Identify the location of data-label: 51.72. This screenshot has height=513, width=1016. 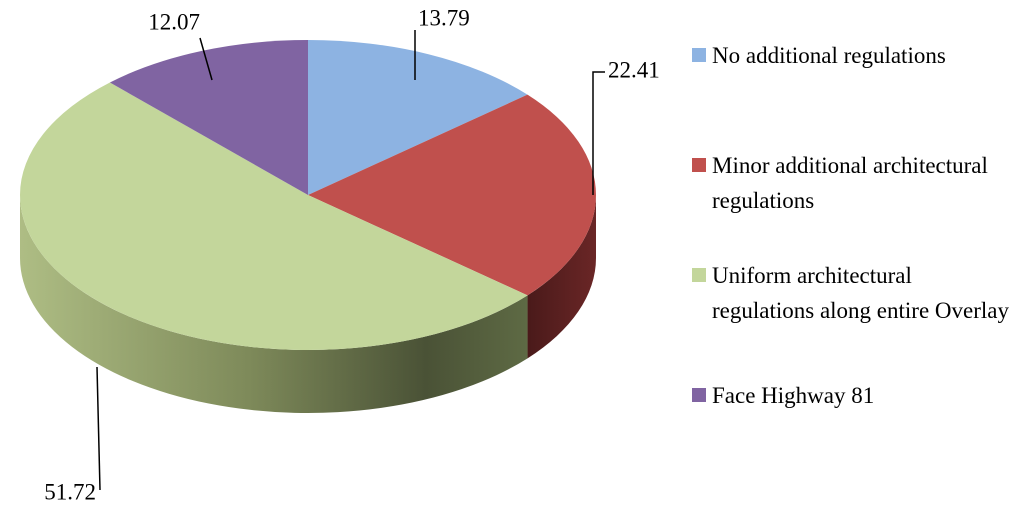
(70, 491).